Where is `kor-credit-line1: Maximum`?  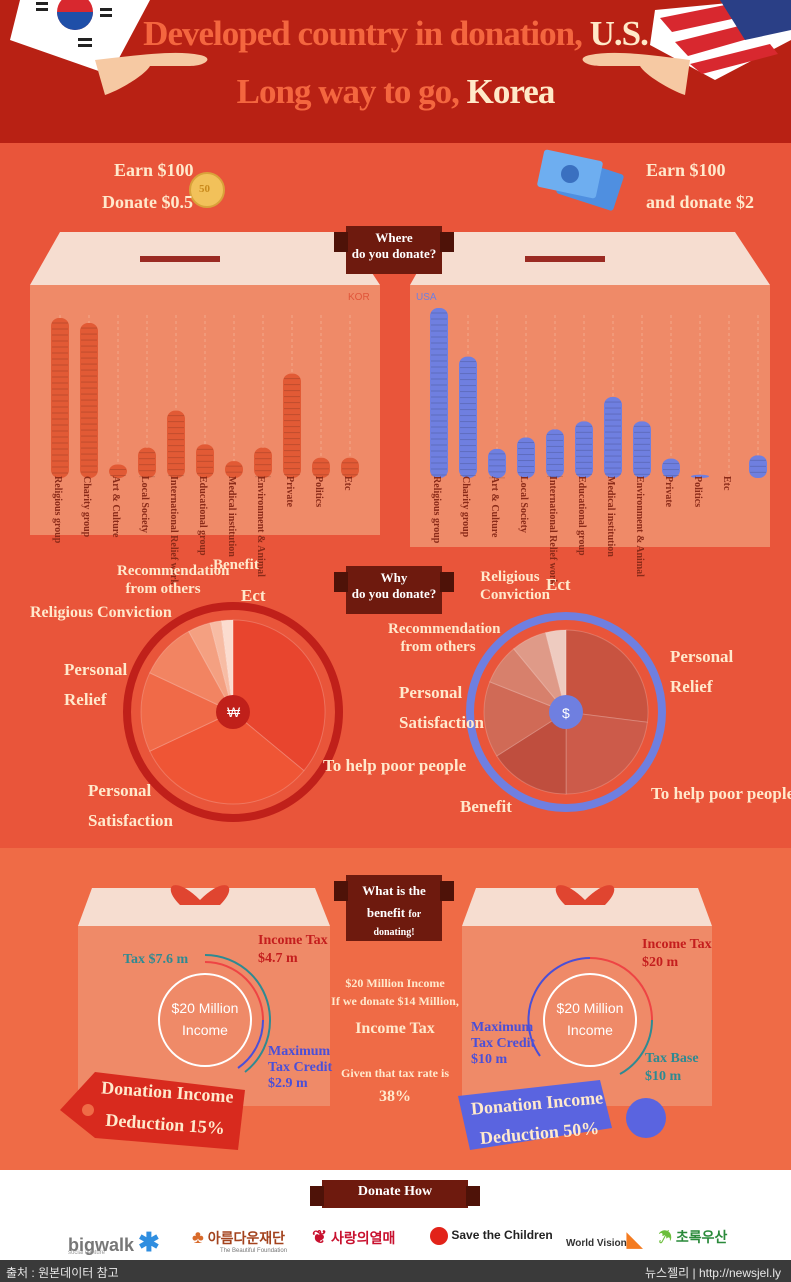
kor-credit-line1: Maximum is located at coordinates (299, 1051).